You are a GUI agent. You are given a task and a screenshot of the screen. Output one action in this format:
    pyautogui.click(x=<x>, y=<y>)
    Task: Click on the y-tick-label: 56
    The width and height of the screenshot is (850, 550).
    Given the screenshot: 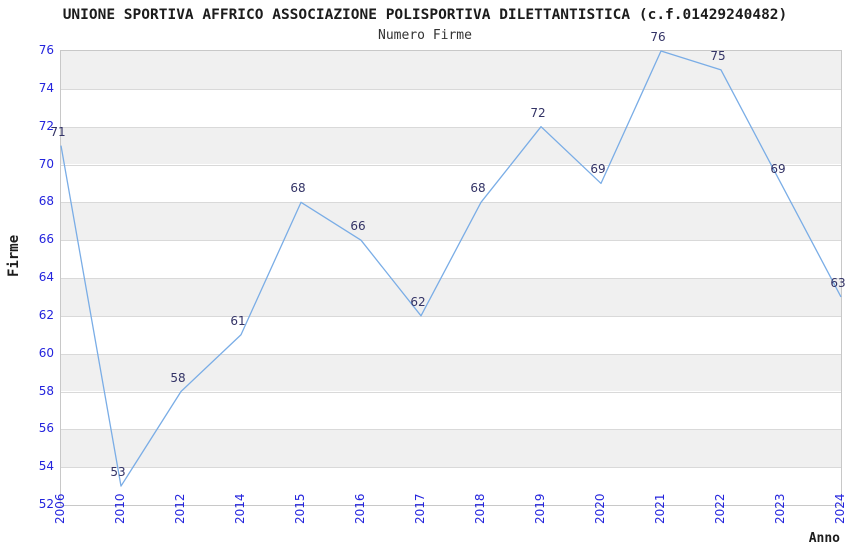 What is the action you would take?
    pyautogui.click(x=46, y=428)
    